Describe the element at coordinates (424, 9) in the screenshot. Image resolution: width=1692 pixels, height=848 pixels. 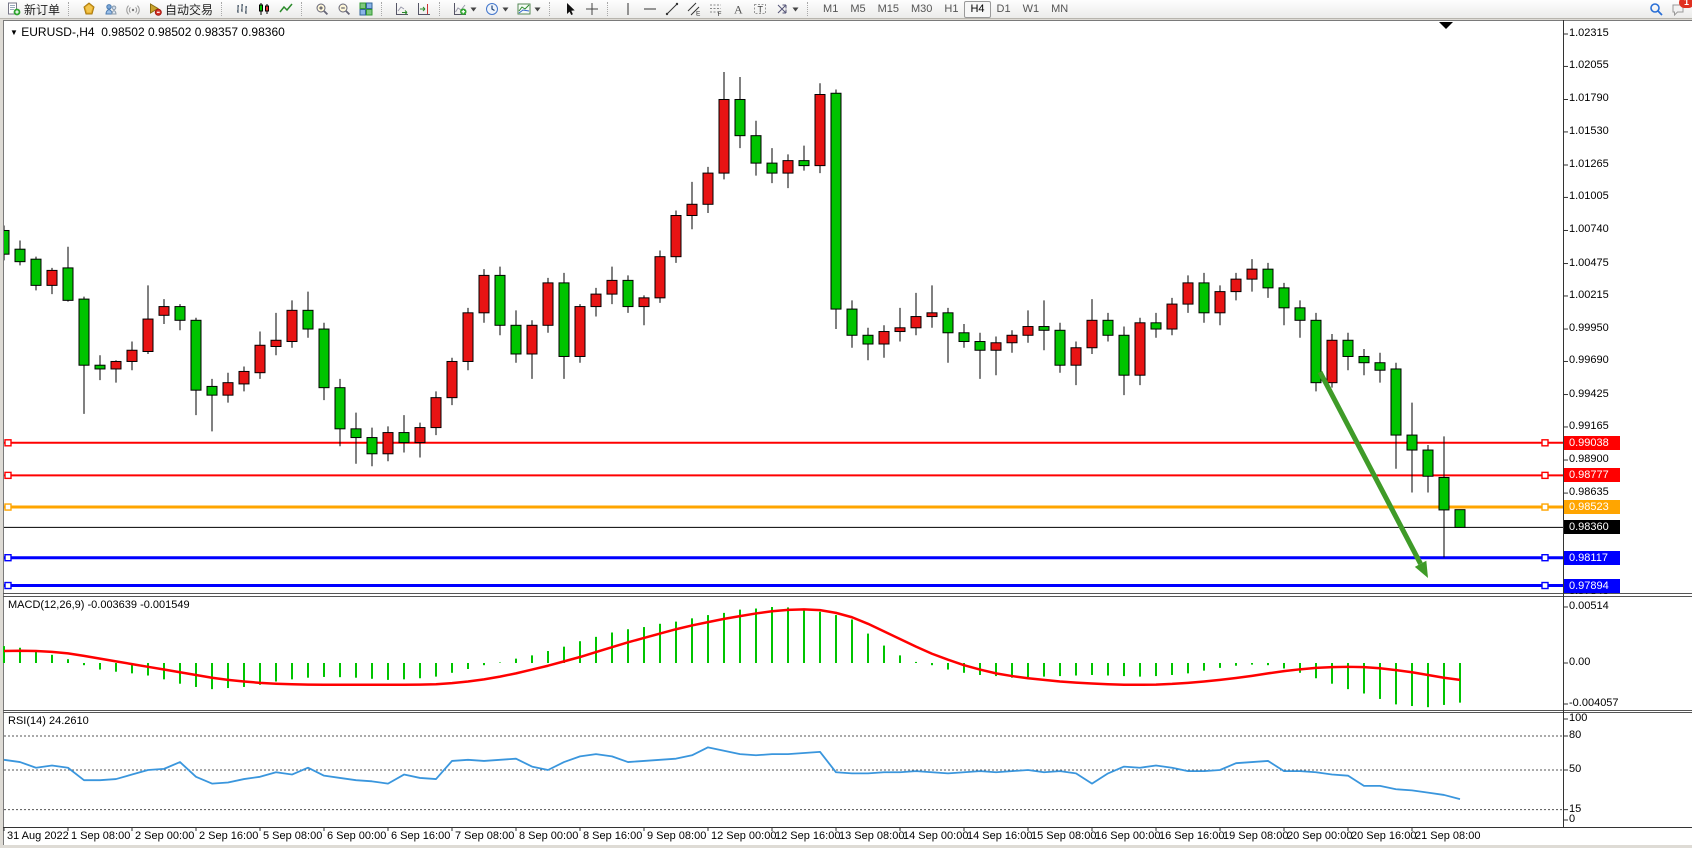
I see `chart-shift-button` at that location.